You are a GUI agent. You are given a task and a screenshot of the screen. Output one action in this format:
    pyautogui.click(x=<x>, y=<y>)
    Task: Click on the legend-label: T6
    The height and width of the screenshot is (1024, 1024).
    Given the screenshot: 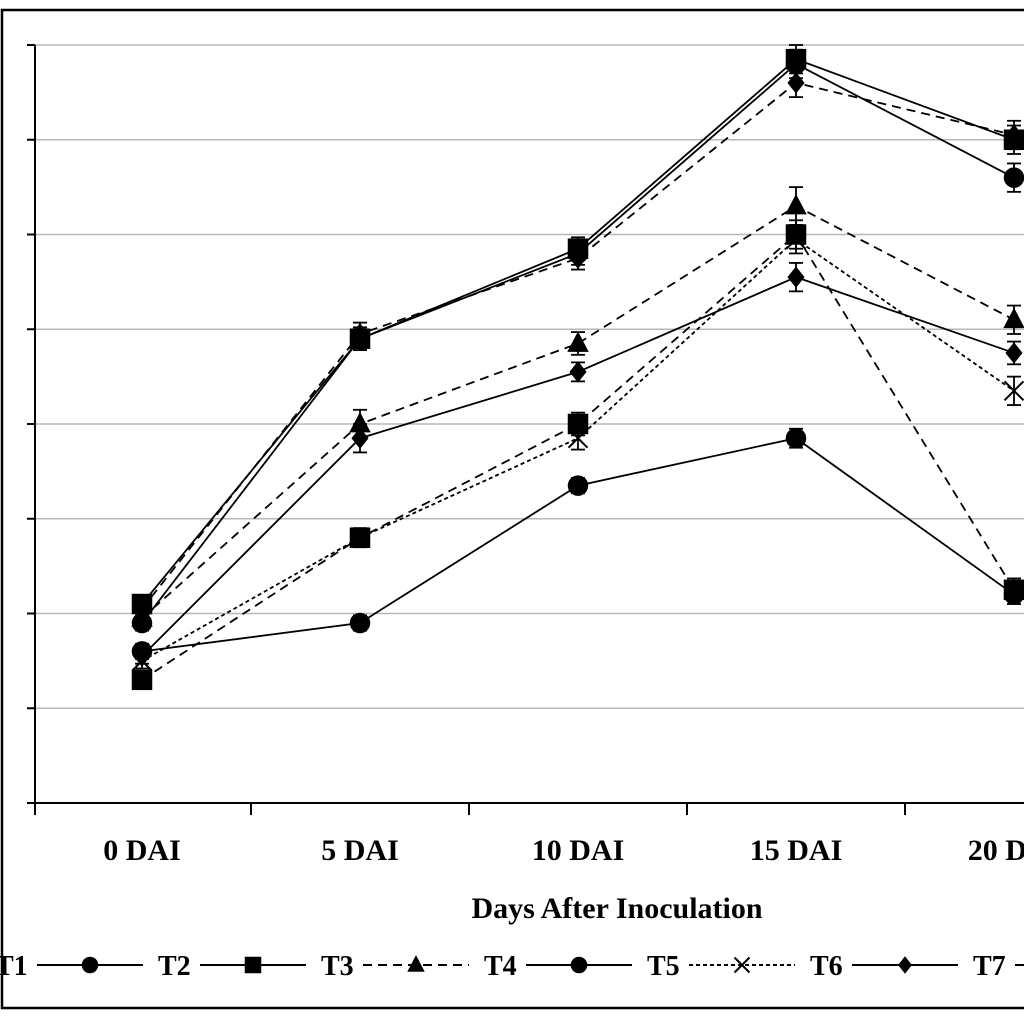 What is the action you would take?
    pyautogui.click(x=826, y=966)
    